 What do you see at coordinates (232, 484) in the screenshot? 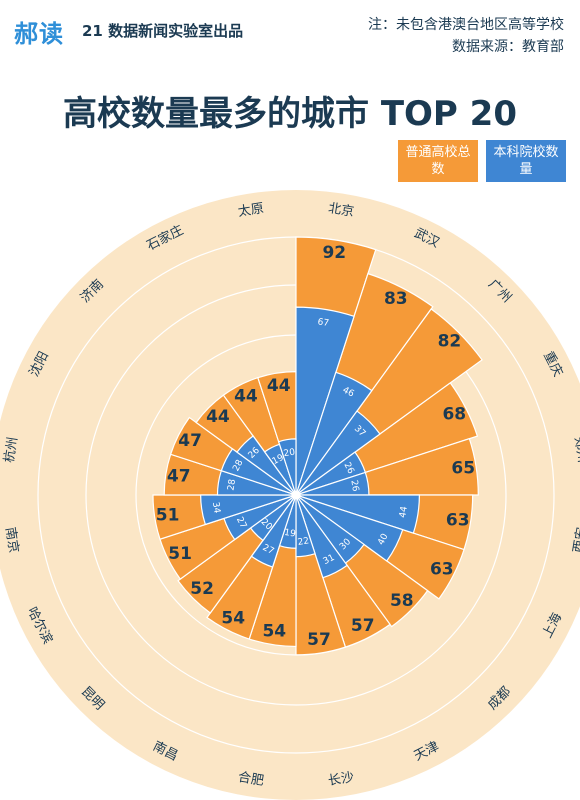
I see `label-undergrad-15: 28` at bounding box center [232, 484].